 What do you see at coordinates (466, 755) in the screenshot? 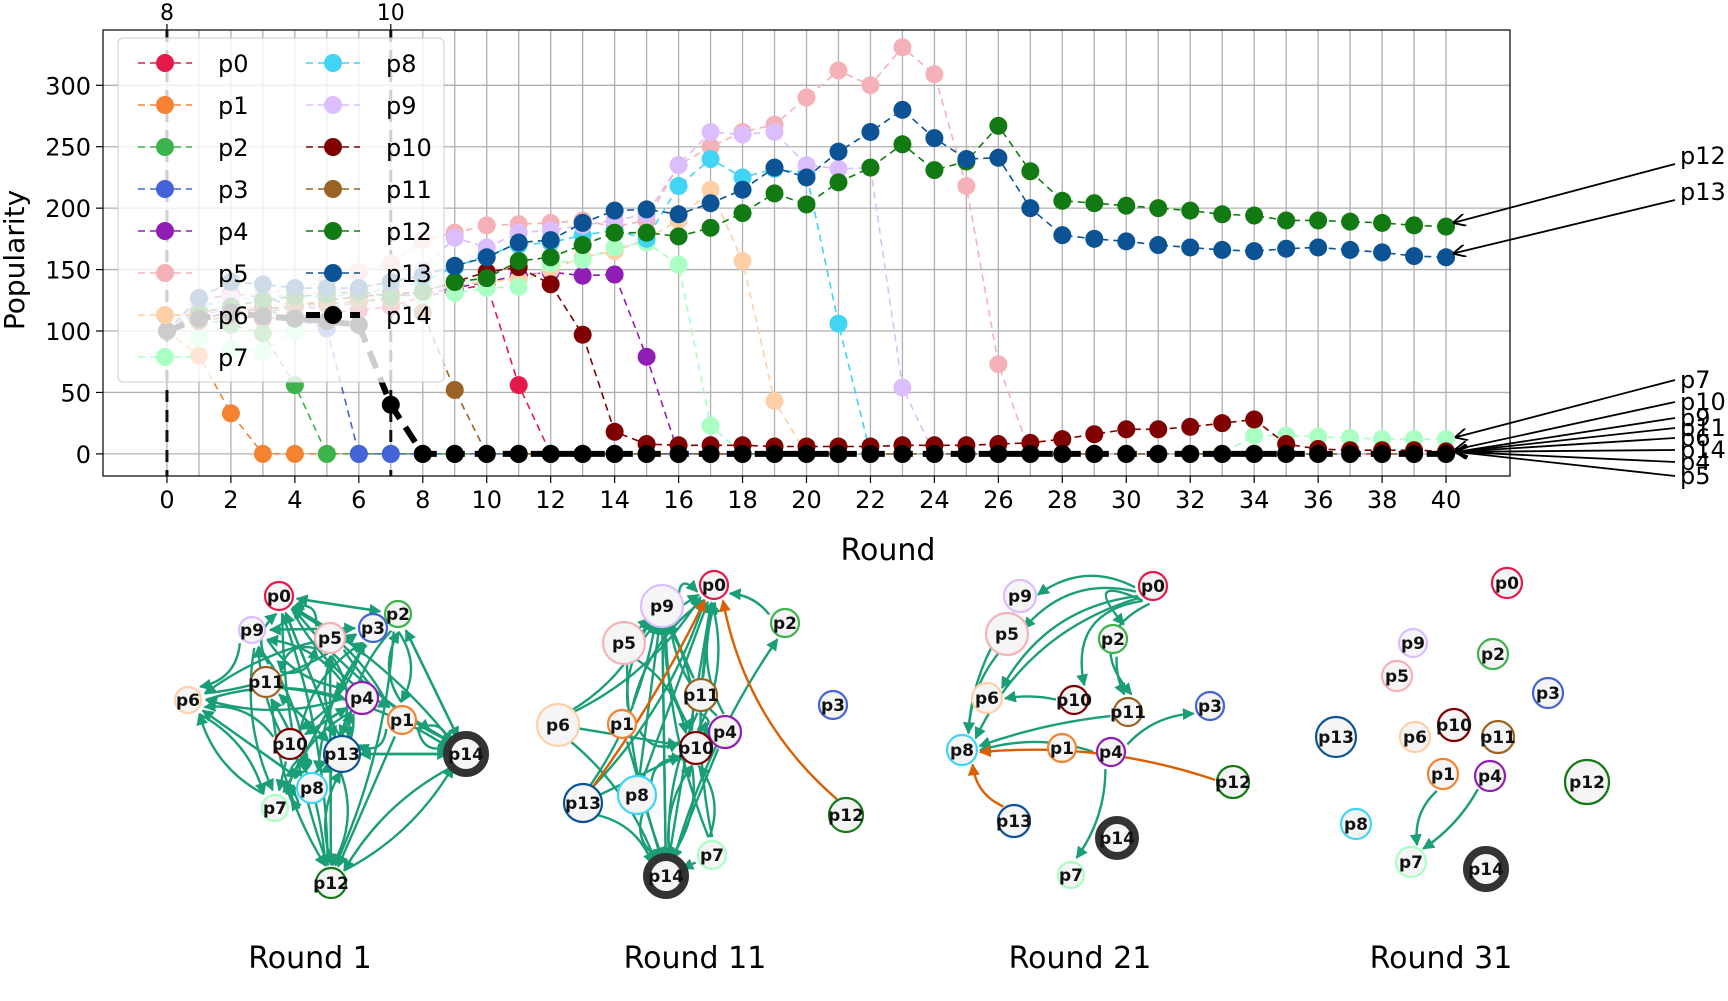
I see `node-label-p14: p14` at bounding box center [466, 755].